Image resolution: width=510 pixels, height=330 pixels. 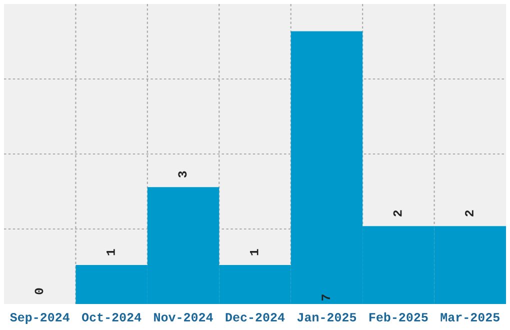 I want to click on x-tick-label: Mar-2025, so click(x=470, y=317).